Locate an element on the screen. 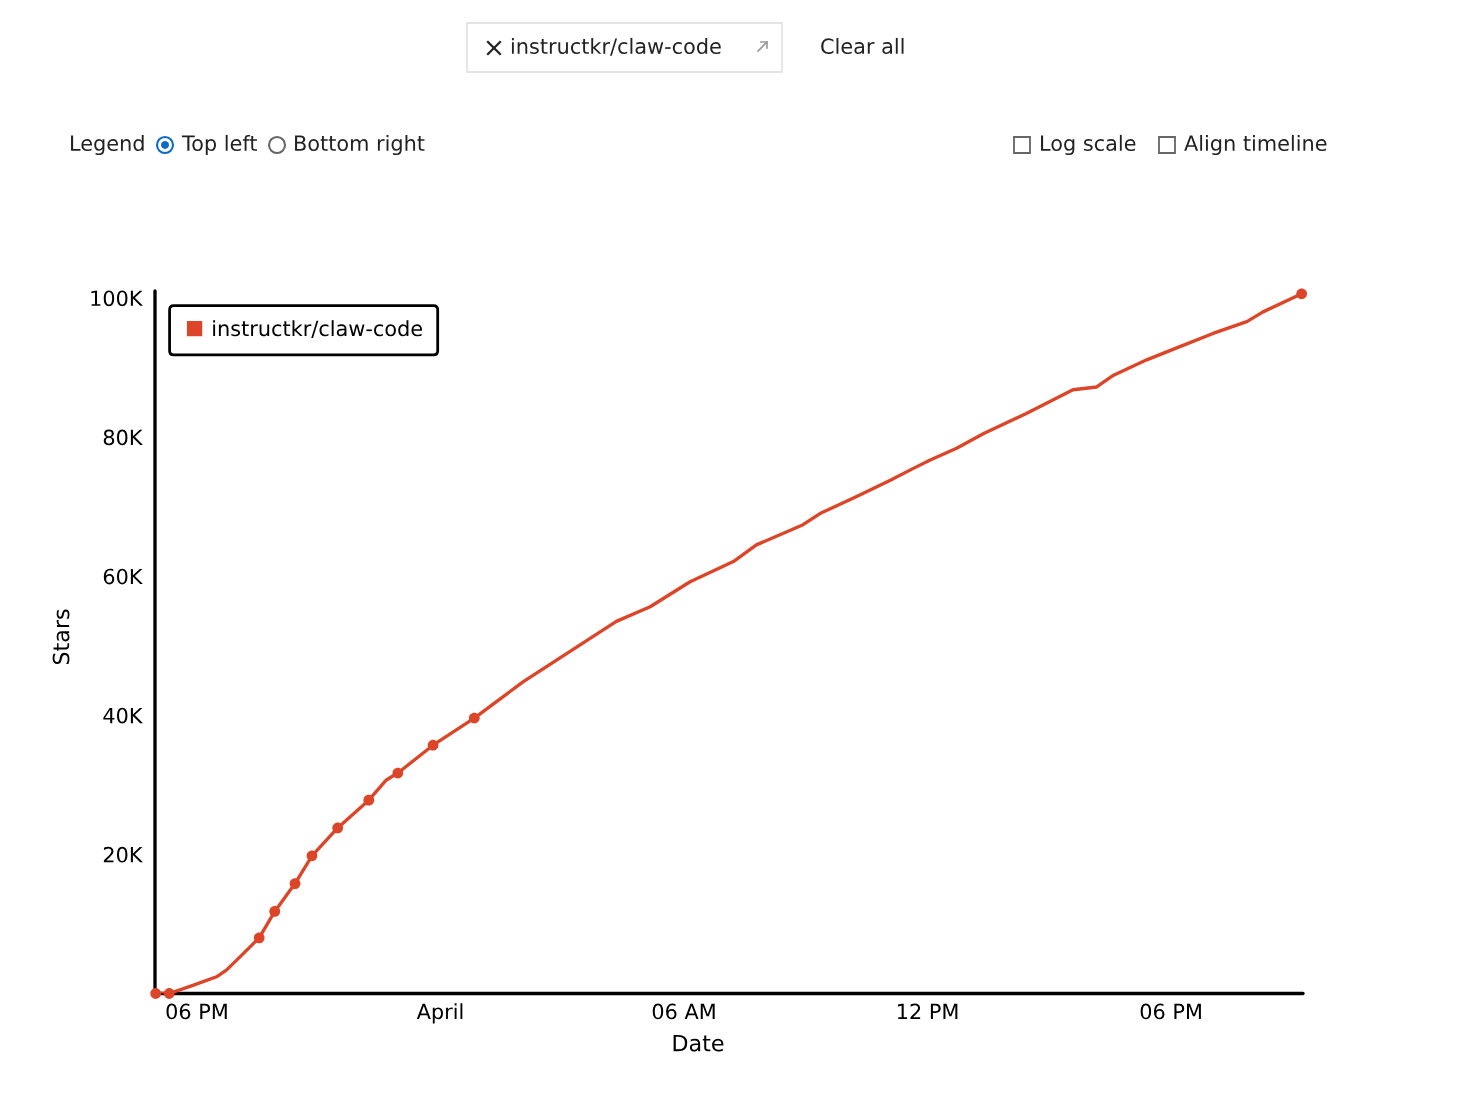 The image size is (1466, 1098). x-tick-label: 12 PM is located at coordinates (928, 1011).